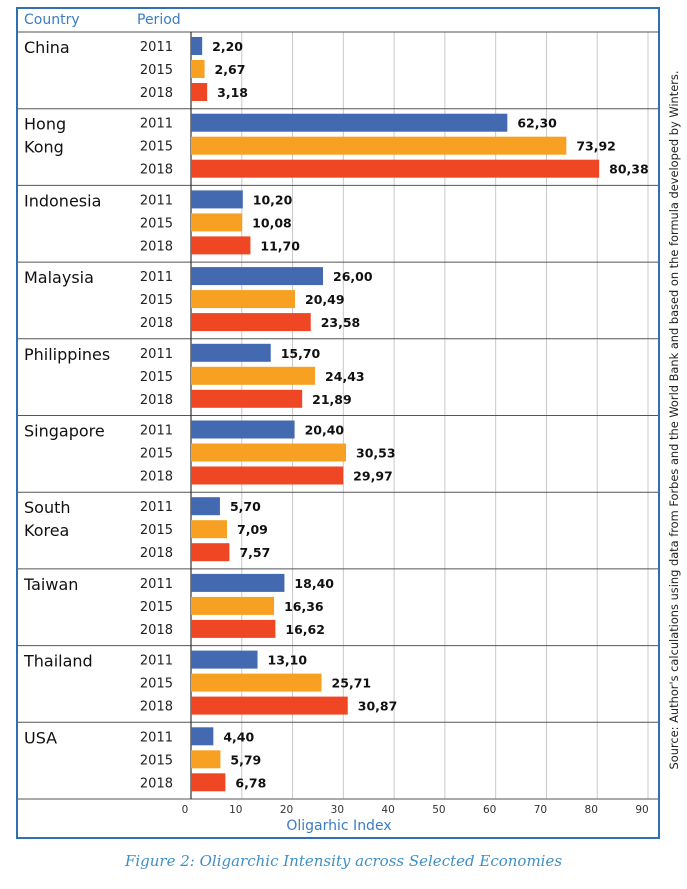  What do you see at coordinates (245, 759) in the screenshot?
I see `data-label: 5,79` at bounding box center [245, 759].